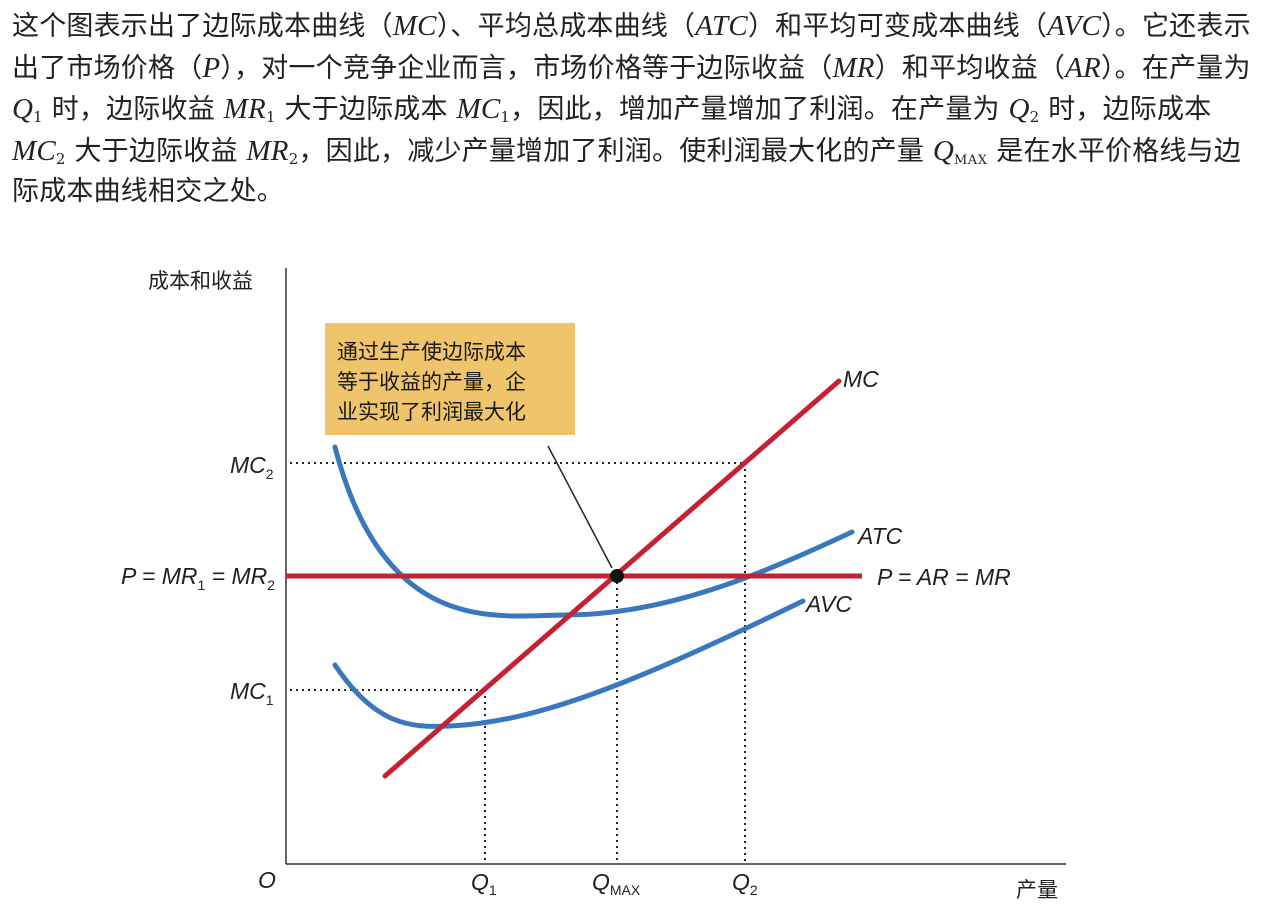 Image resolution: width=1280 pixels, height=920 pixels. What do you see at coordinates (569, 663) in the screenshot?
I see `avc-curve` at bounding box center [569, 663].